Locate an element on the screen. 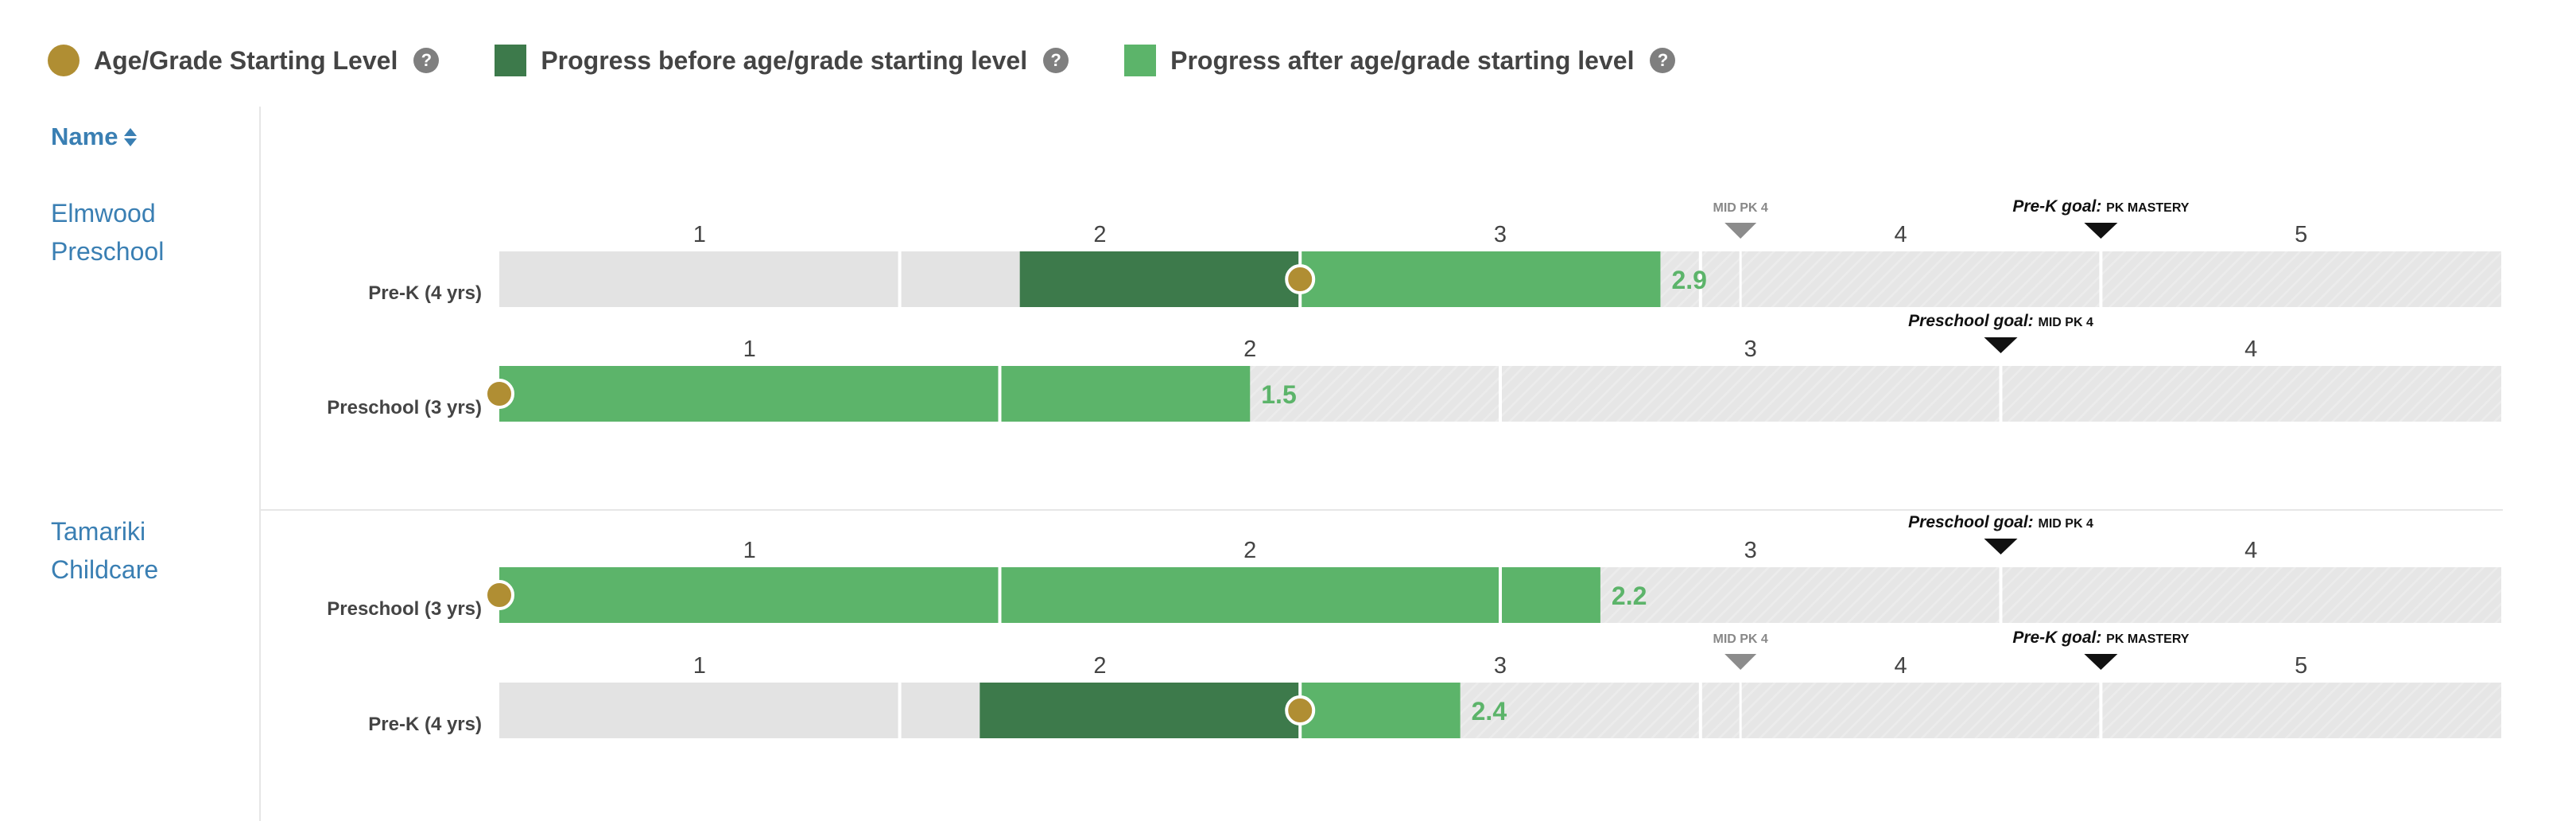 The image size is (2576, 821). sort-arrows-icon is located at coordinates (131, 136).